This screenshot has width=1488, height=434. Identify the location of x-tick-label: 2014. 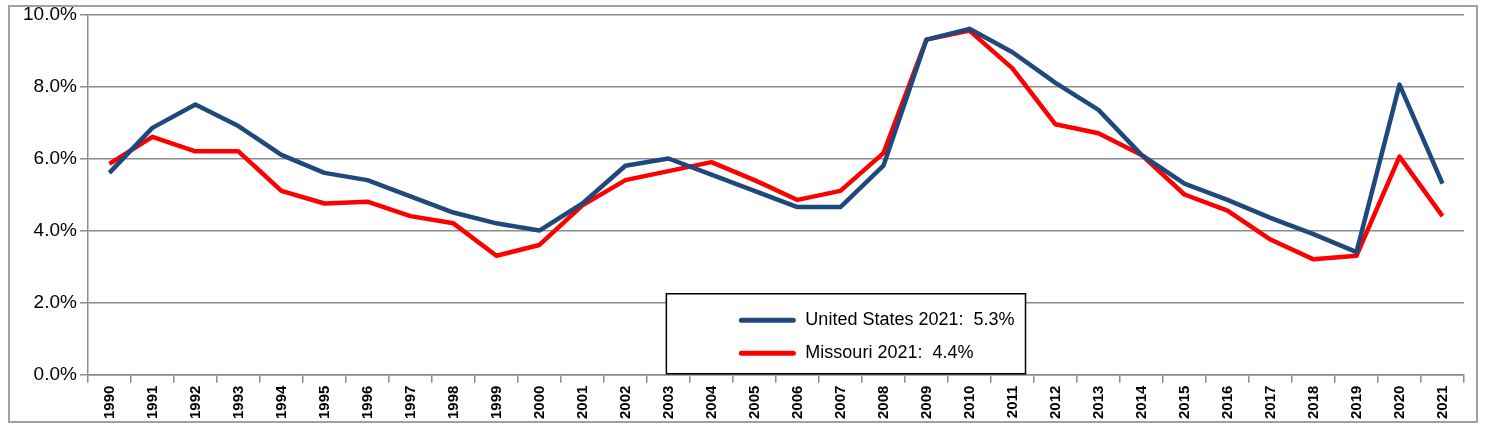
(1140, 402).